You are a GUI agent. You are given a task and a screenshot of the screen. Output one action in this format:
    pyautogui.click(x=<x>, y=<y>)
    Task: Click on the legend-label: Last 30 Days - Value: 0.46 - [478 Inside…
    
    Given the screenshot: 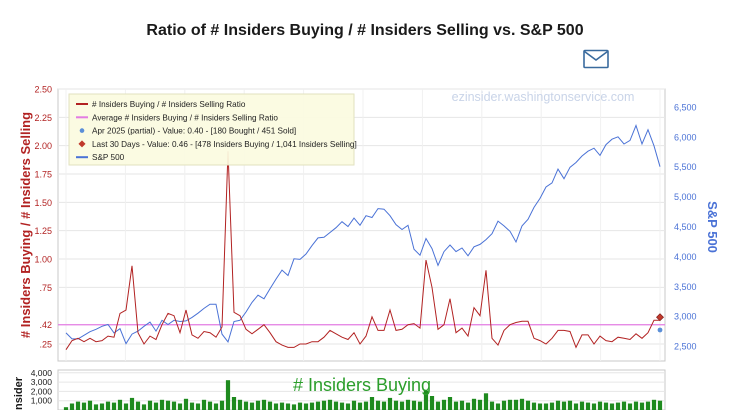 What is the action you would take?
    pyautogui.click(x=224, y=144)
    